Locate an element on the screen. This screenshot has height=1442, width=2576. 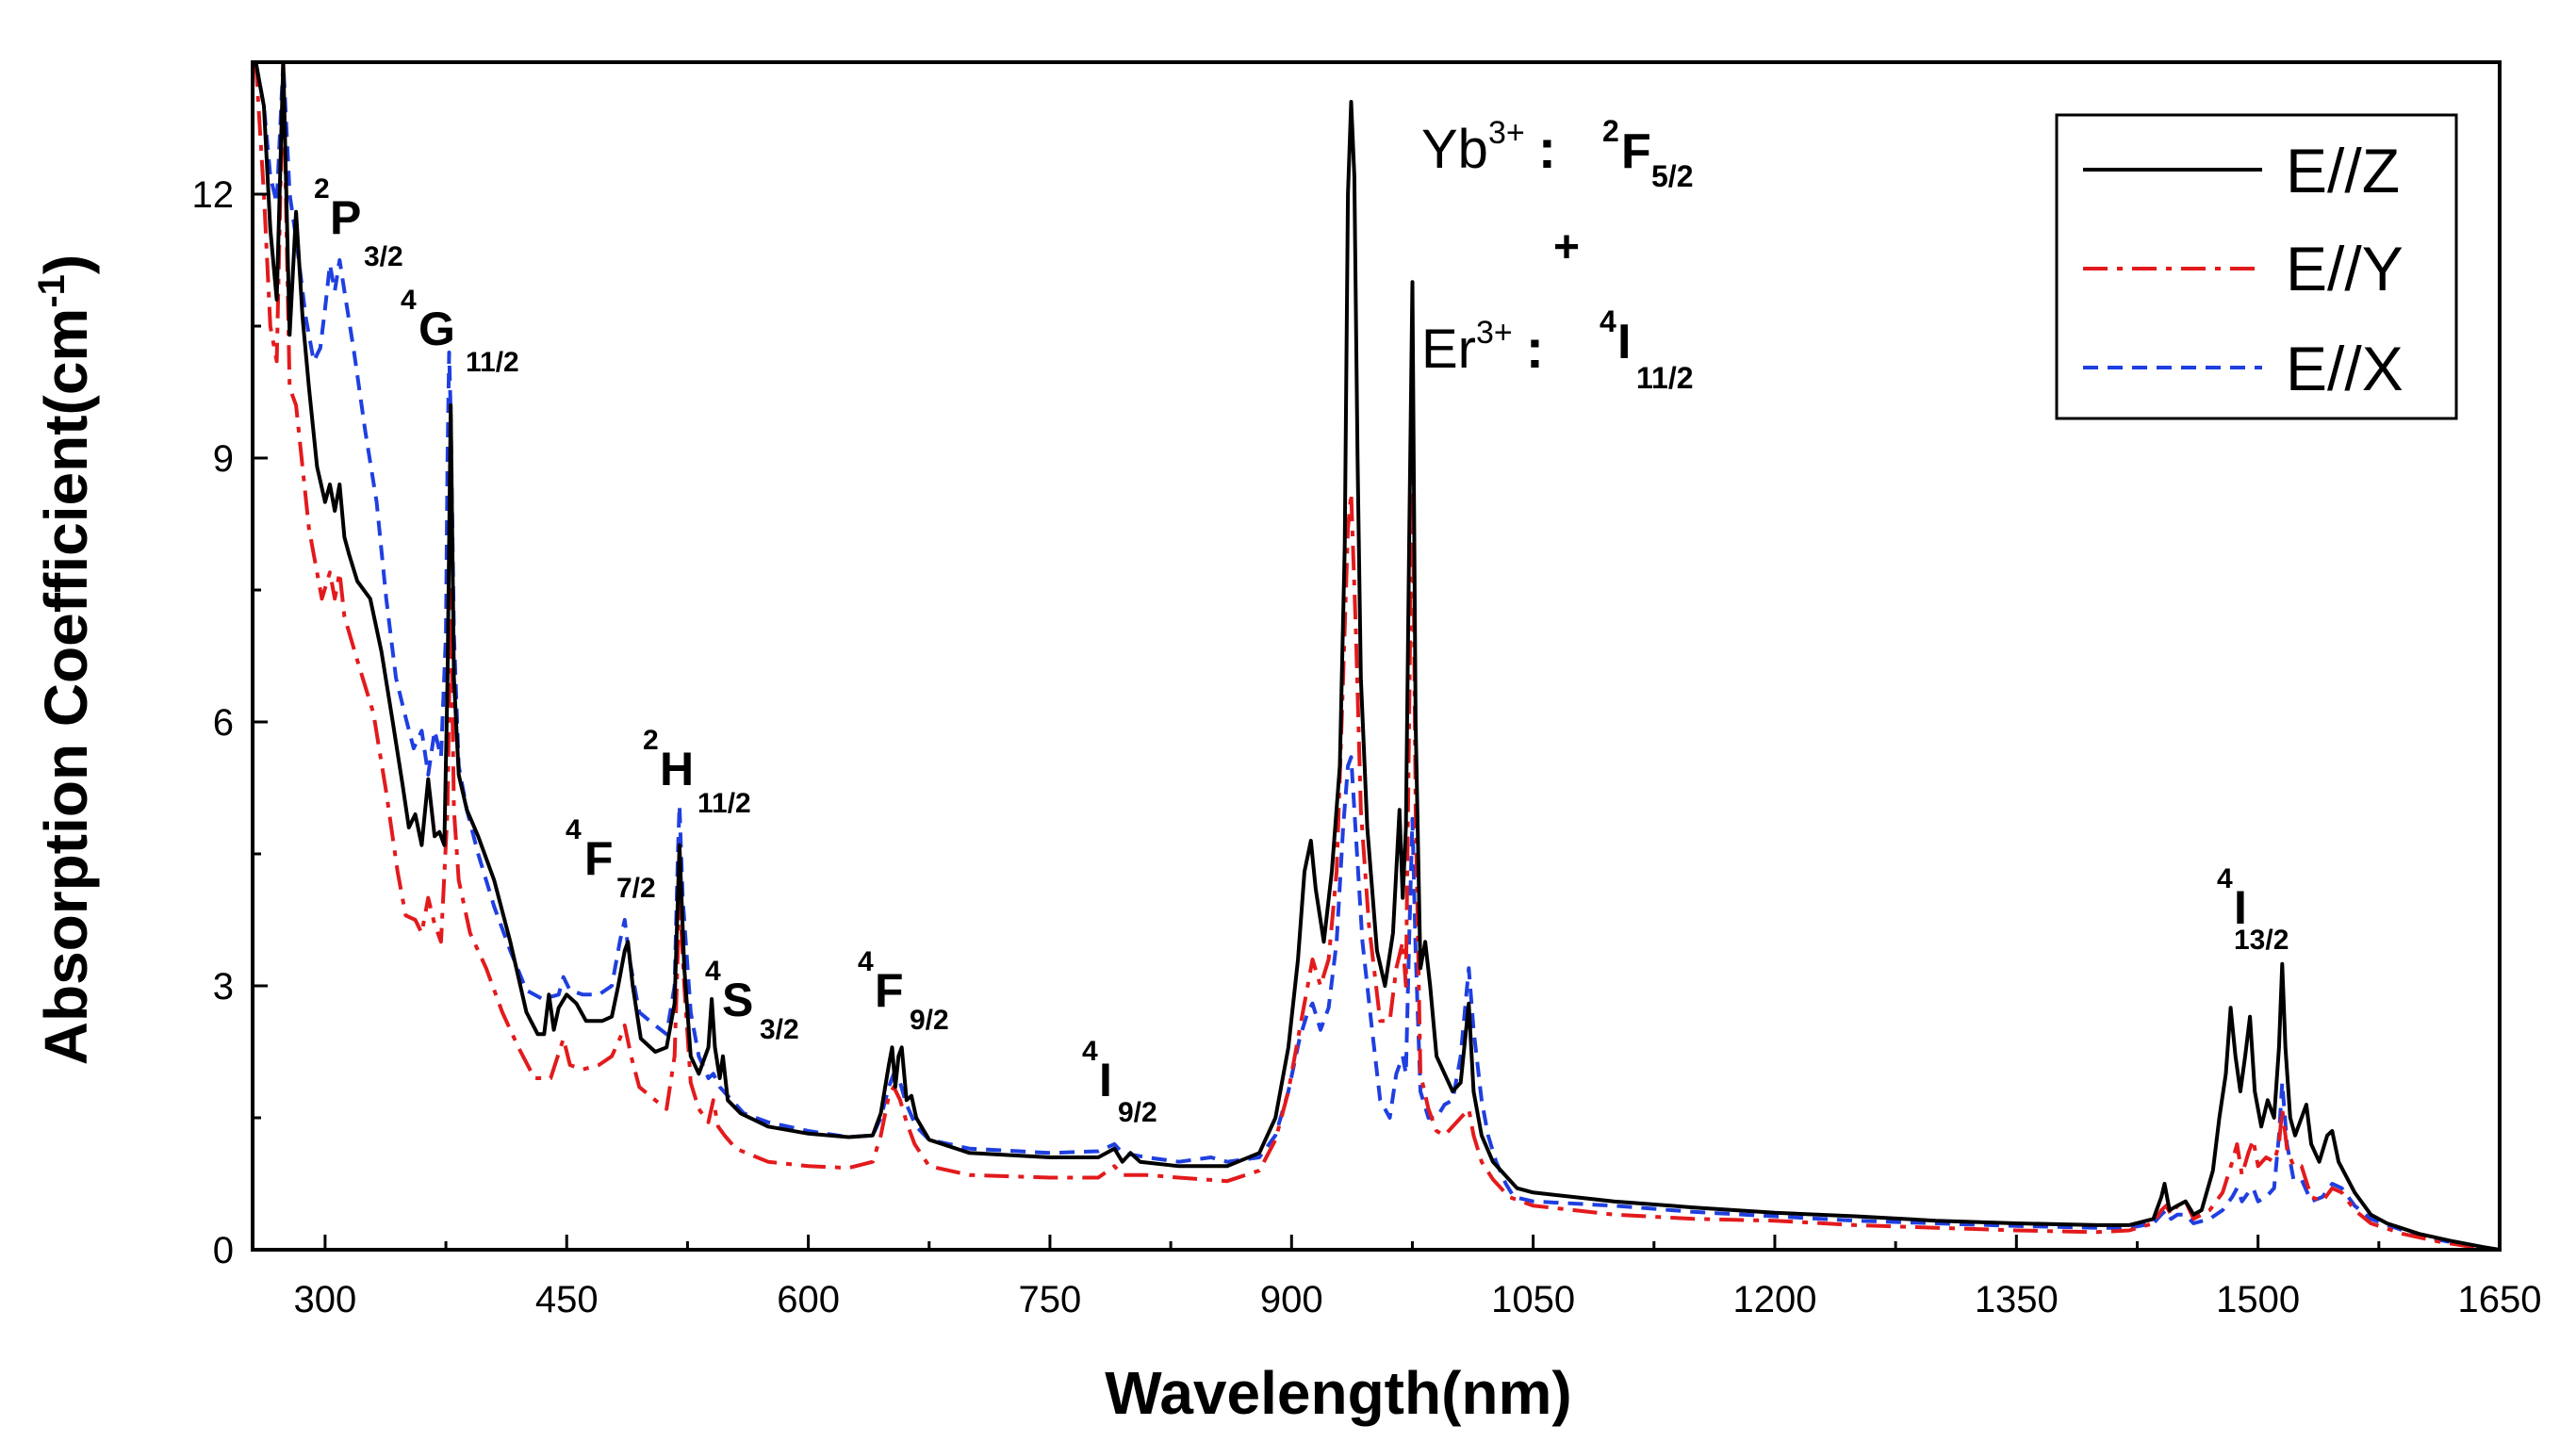
annotation-i132: 4 I 13/2 is located at coordinates (2253, 909).